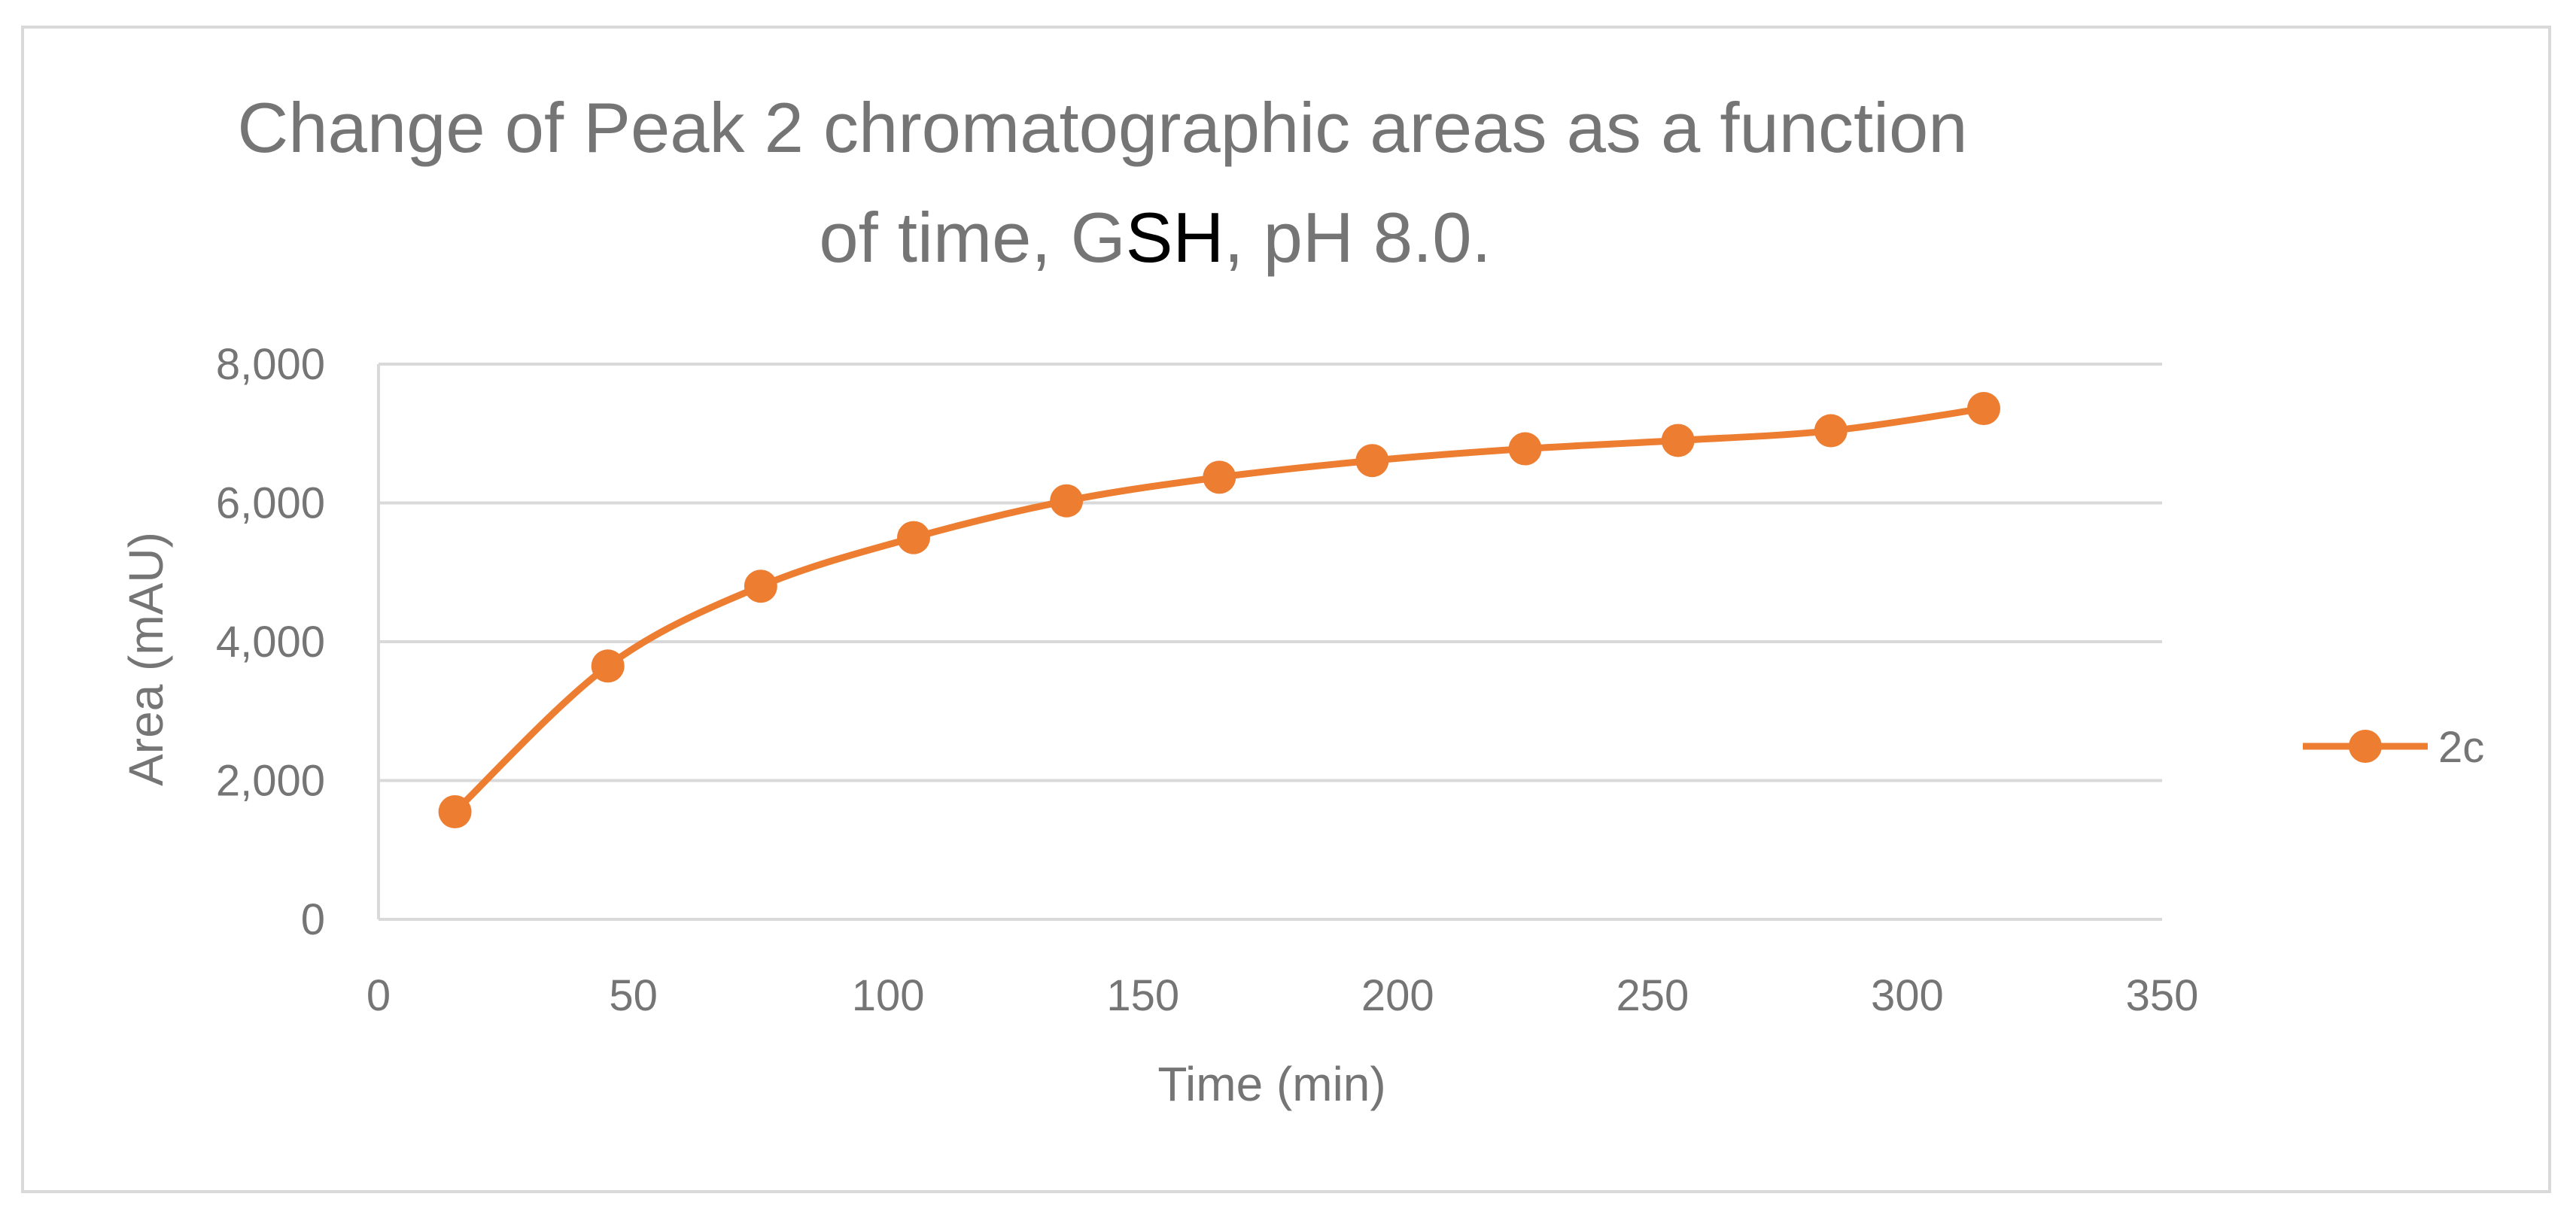 This screenshot has width=2576, height=1221. Describe the element at coordinates (1142, 995) in the screenshot. I see `x-tick-label-3: 150` at that location.